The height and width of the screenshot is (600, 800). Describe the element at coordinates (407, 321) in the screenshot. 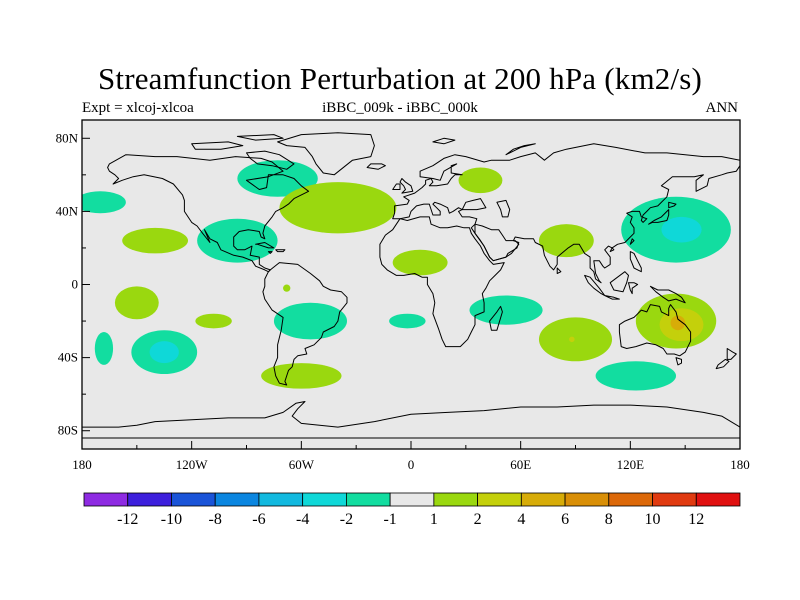

I see `anomaly-s-atlantic-neg` at that location.